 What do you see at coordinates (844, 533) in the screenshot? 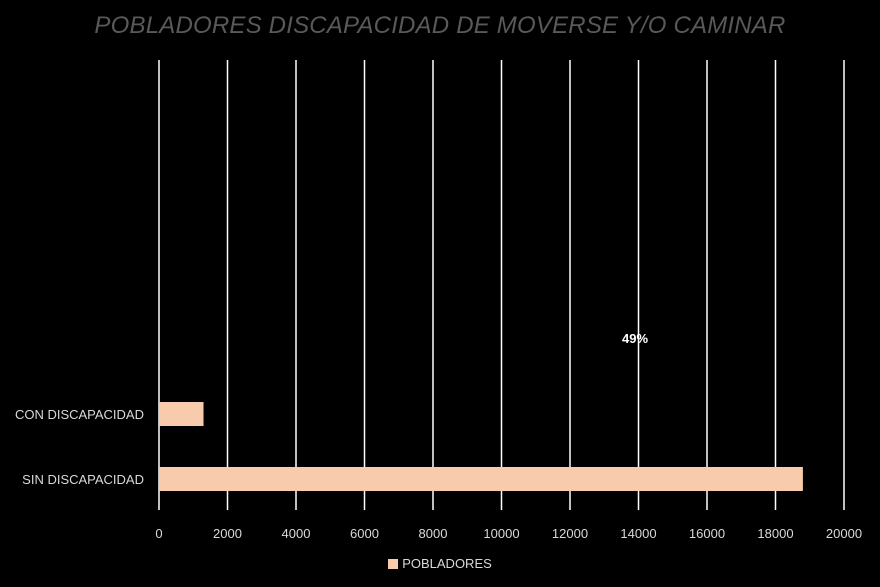
I see `x-tick-label: 20000` at bounding box center [844, 533].